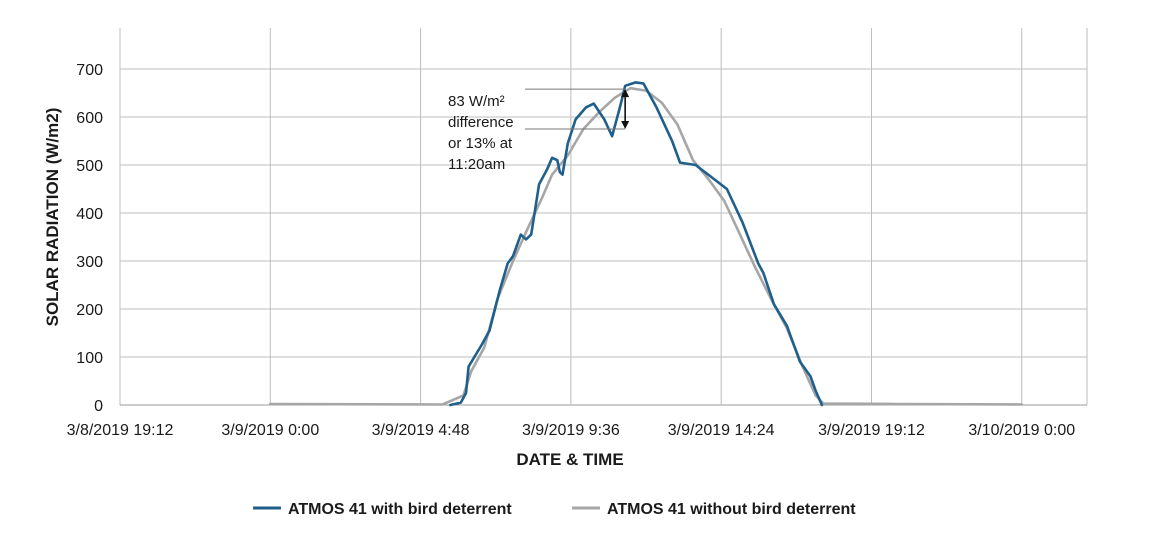  What do you see at coordinates (89, 214) in the screenshot?
I see `y-tick-label: 400` at bounding box center [89, 214].